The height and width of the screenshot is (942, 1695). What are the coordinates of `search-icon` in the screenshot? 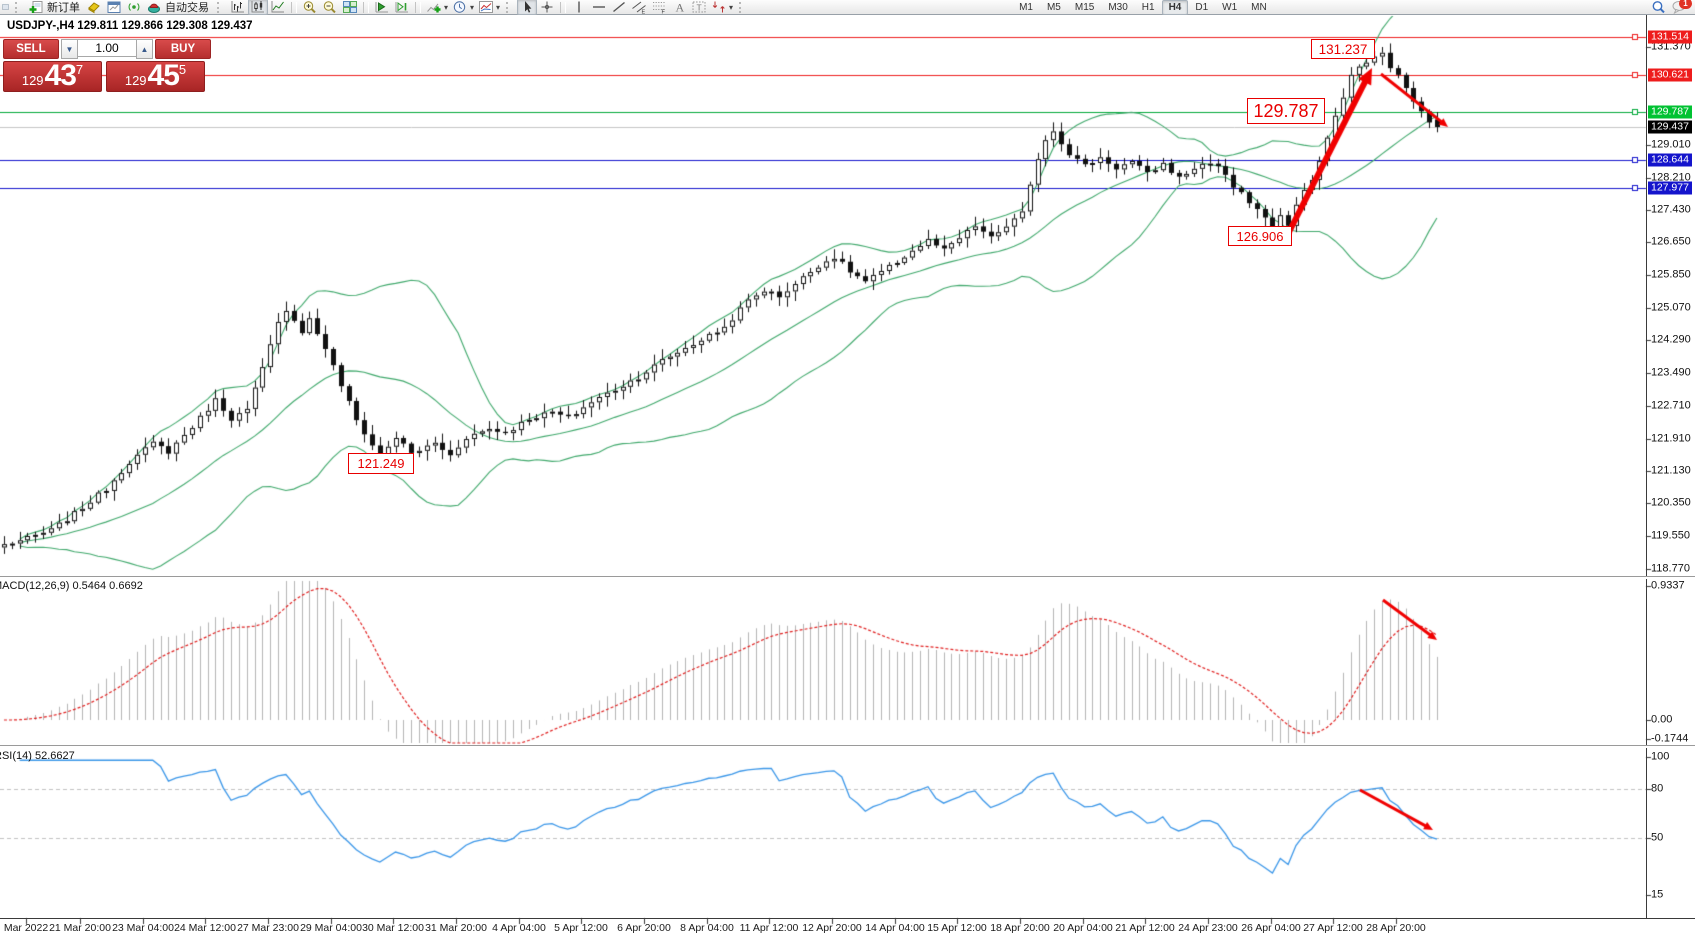 It's located at (1659, 7).